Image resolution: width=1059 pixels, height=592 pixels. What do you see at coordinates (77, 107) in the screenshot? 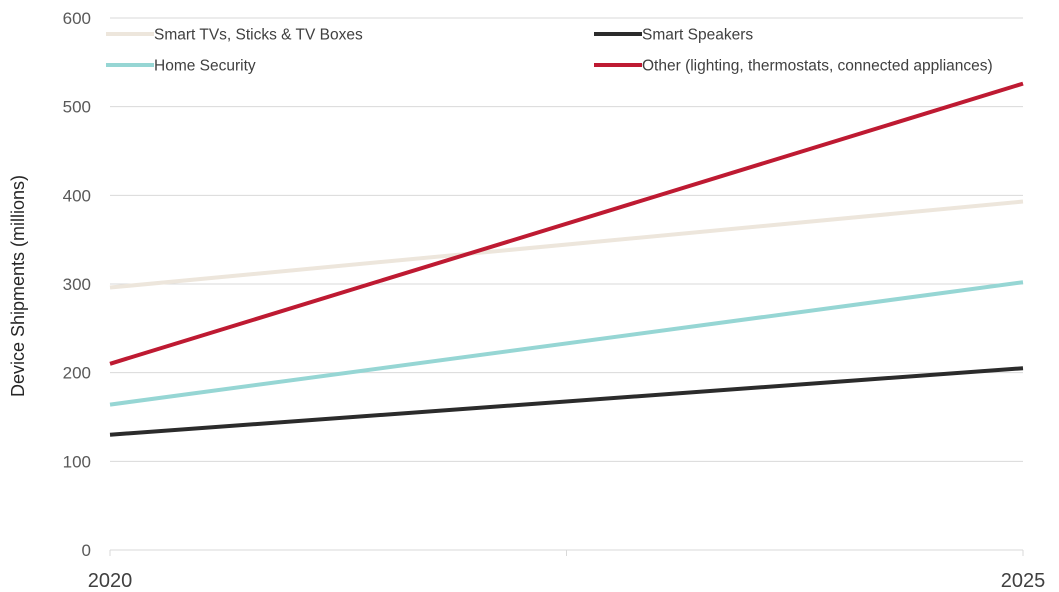
I see `y-tick-label: 500` at bounding box center [77, 107].